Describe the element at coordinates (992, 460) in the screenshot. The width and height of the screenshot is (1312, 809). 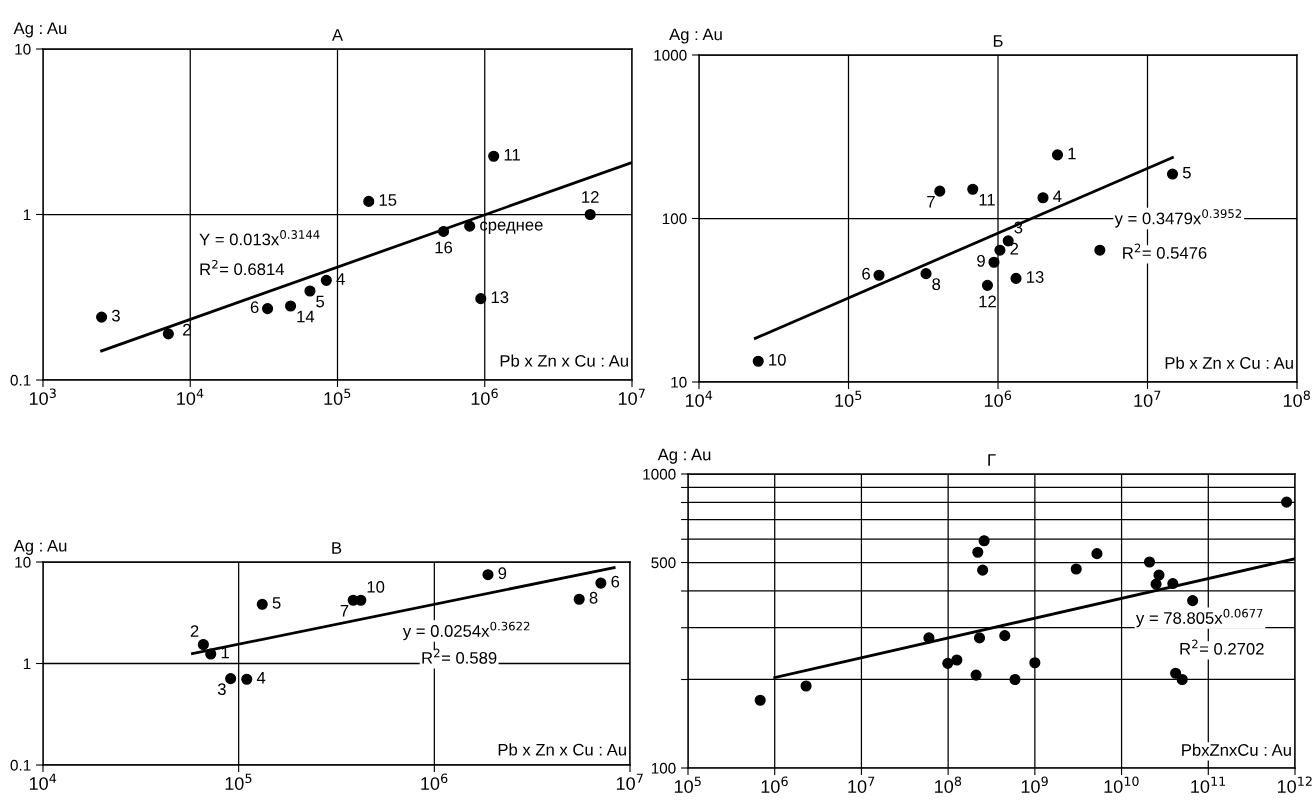
I see `chart-title: Г` at that location.